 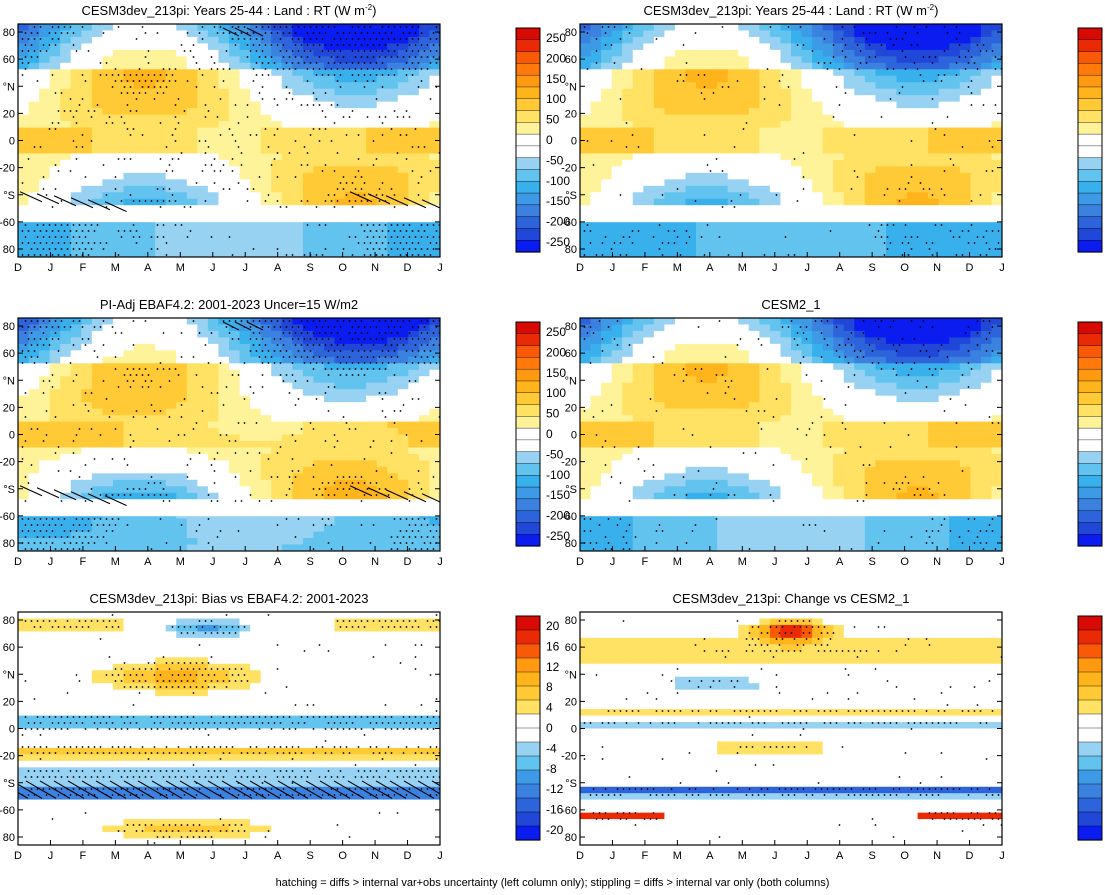 I want to click on colorbar-frame, so click(x=528, y=140).